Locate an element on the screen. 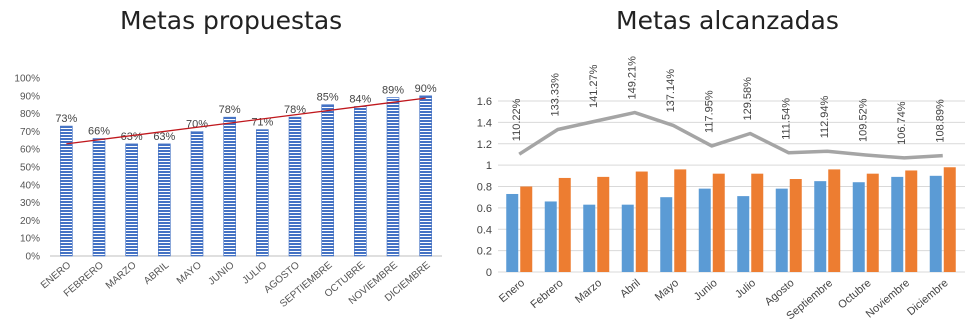 This screenshot has width=965, height=331. x-tick-label: MAYO is located at coordinates (189, 273).